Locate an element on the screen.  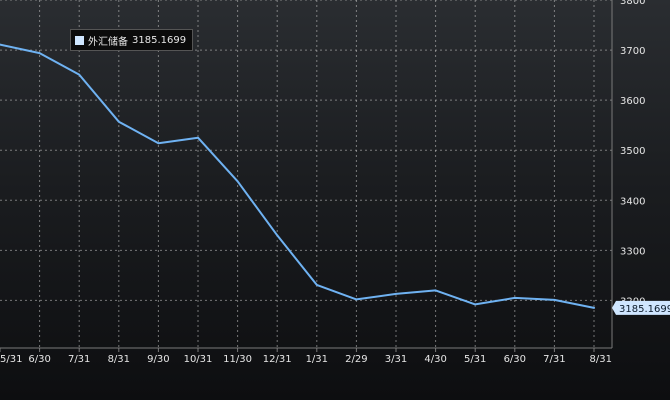
y-tick-label: 3700 is located at coordinates (632, 51).